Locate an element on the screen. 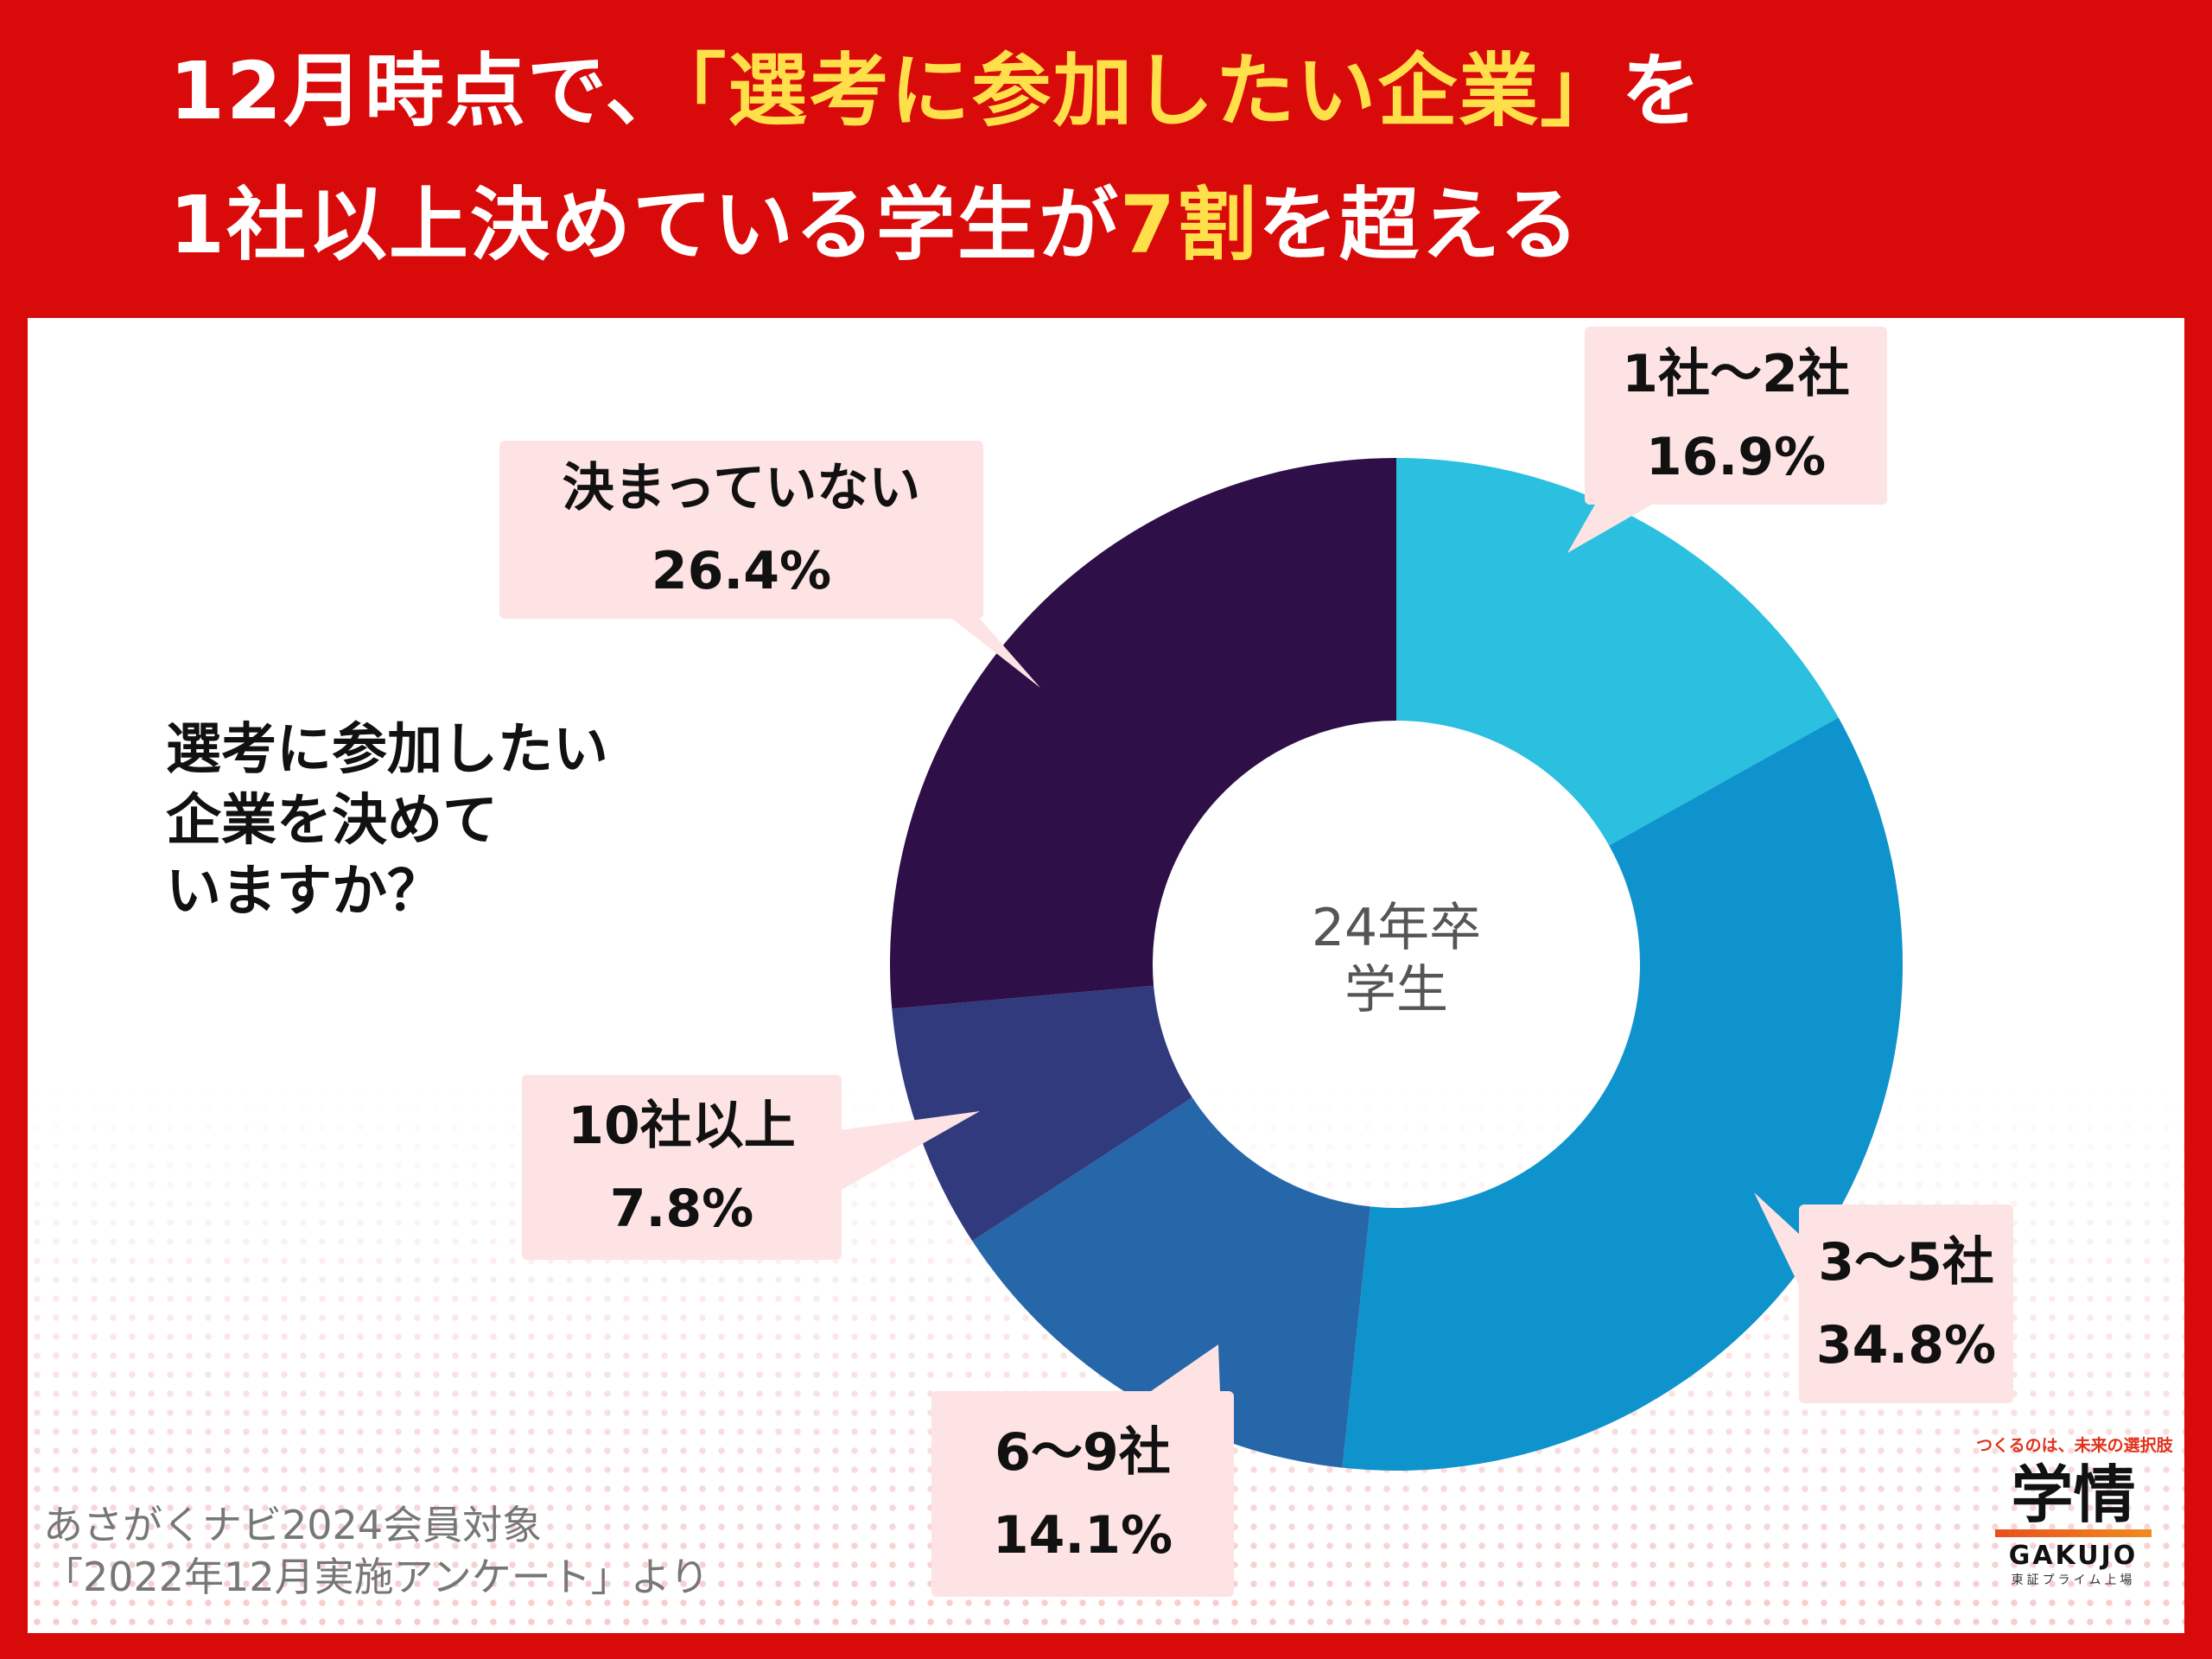 The height and width of the screenshot is (1659, 2212). callout-tail-10-plus is located at coordinates (910, 1151).